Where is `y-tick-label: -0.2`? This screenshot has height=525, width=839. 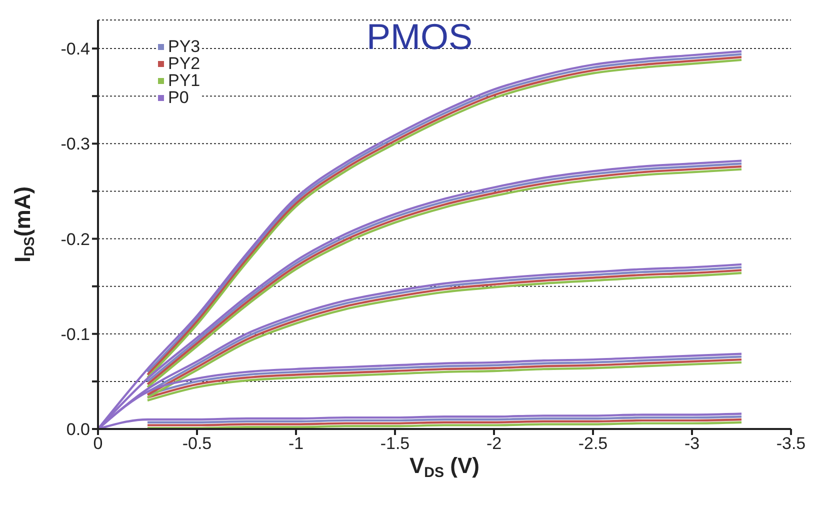 y-tick-label: -0.2 is located at coordinates (75, 239).